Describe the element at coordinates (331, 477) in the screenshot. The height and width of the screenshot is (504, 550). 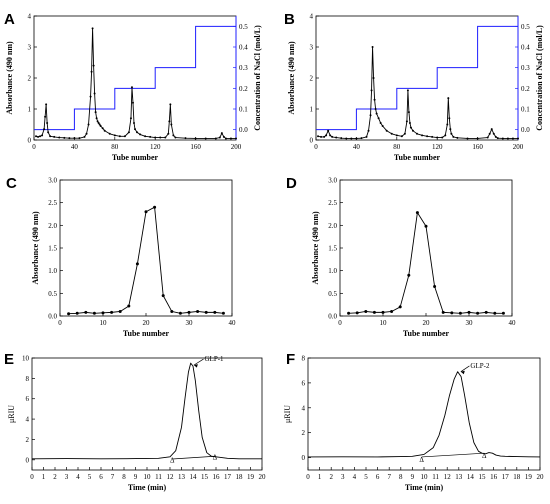
I see `x-tick-label: 2` at that location.